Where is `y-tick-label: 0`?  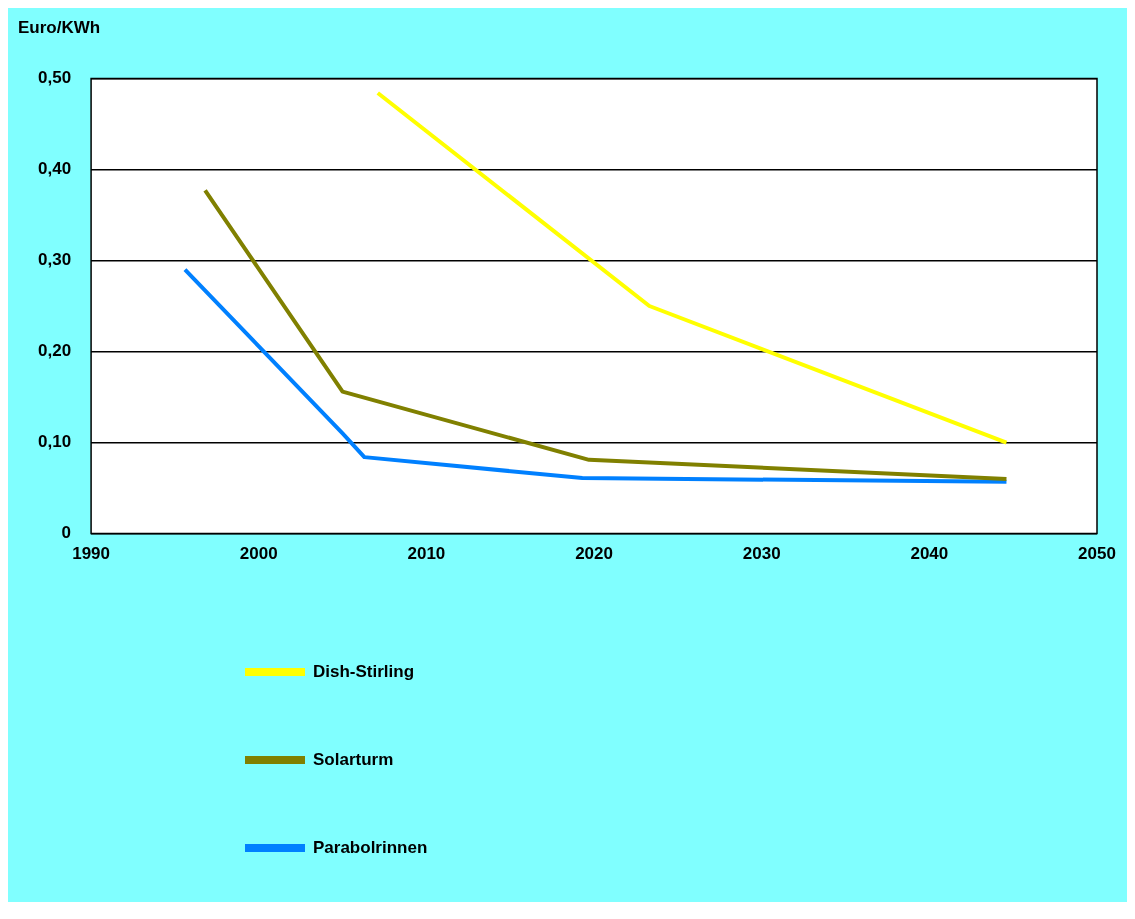 y-tick-label: 0 is located at coordinates (66, 533).